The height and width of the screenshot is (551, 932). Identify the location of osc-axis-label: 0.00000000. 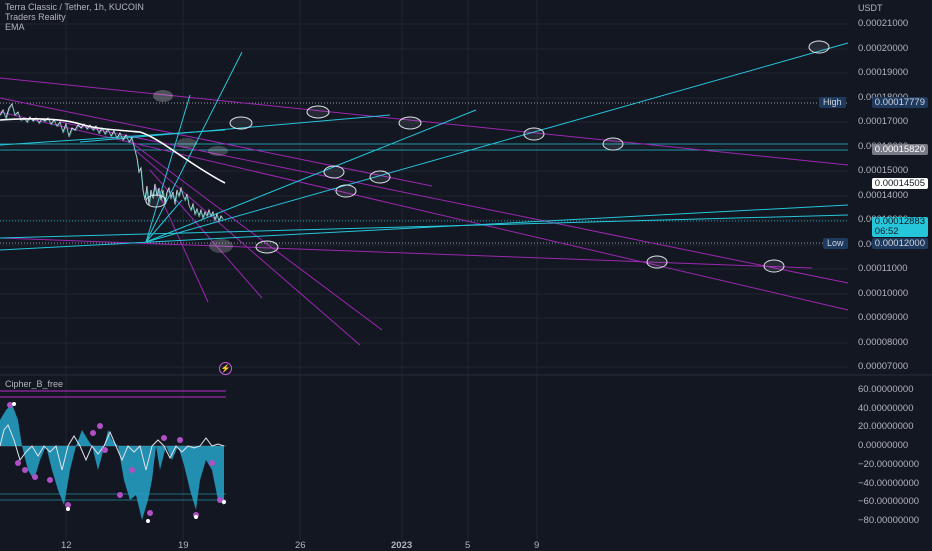
(883, 445).